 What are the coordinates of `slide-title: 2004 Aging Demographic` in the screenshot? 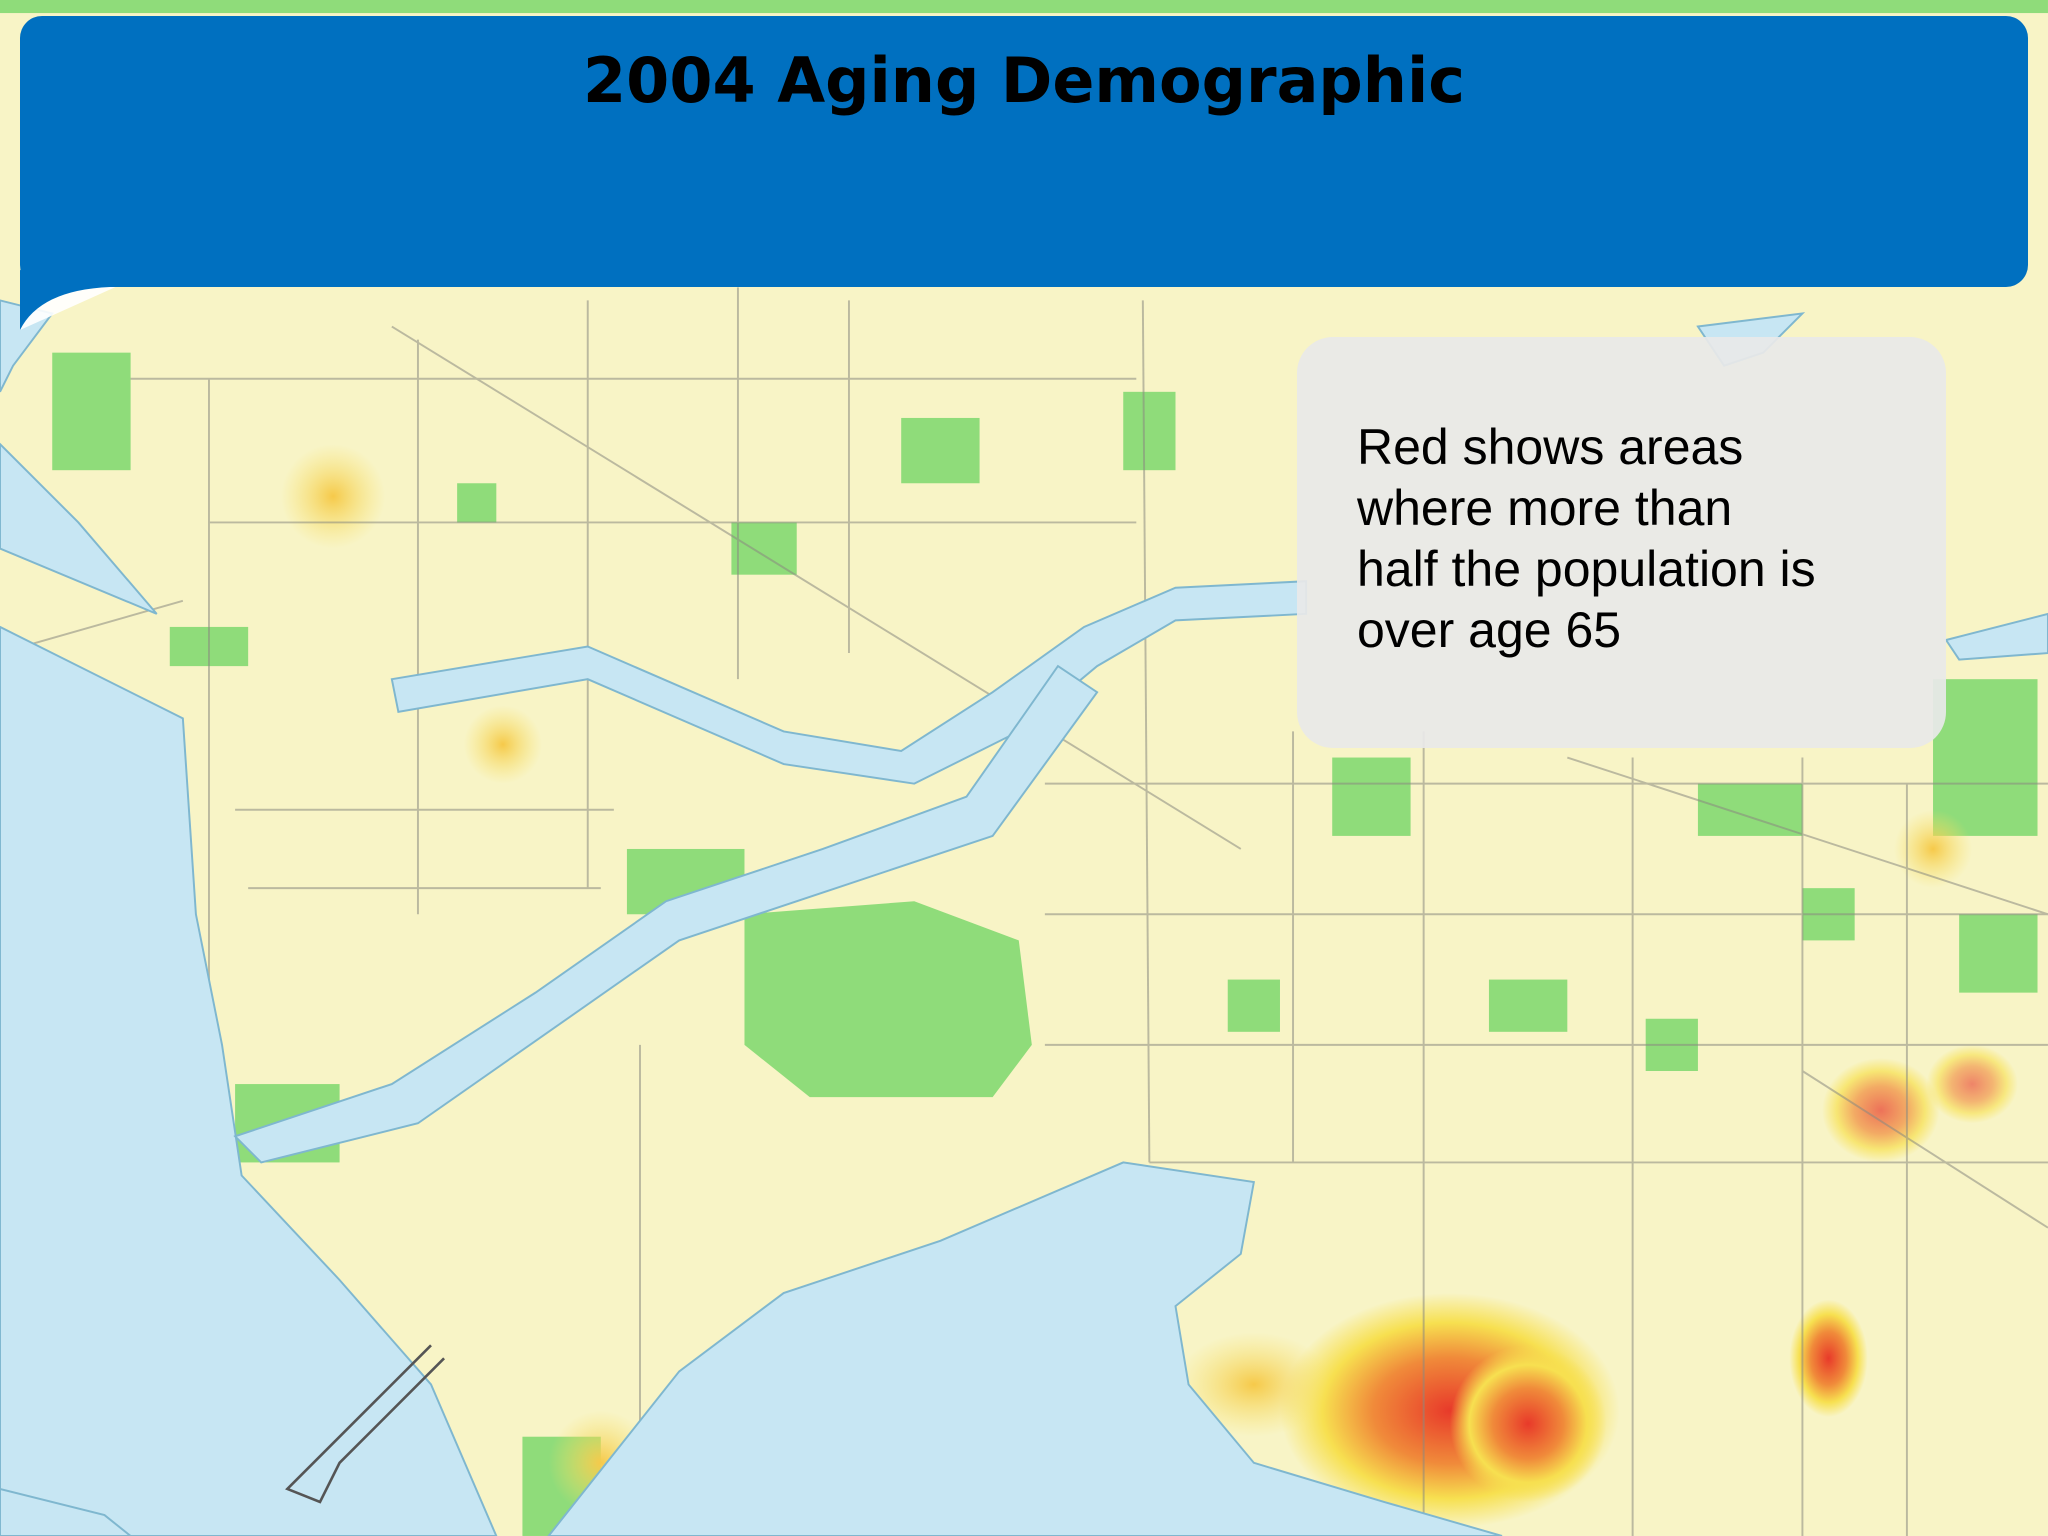 It's located at (1024, 80).